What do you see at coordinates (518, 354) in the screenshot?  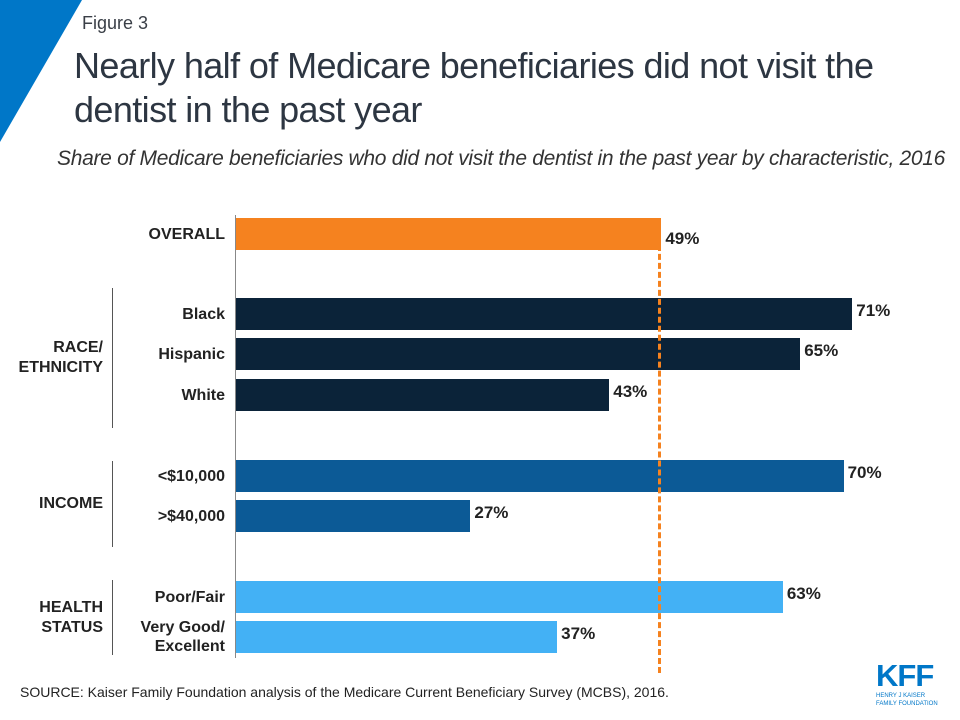 I see `bar-hispanic` at bounding box center [518, 354].